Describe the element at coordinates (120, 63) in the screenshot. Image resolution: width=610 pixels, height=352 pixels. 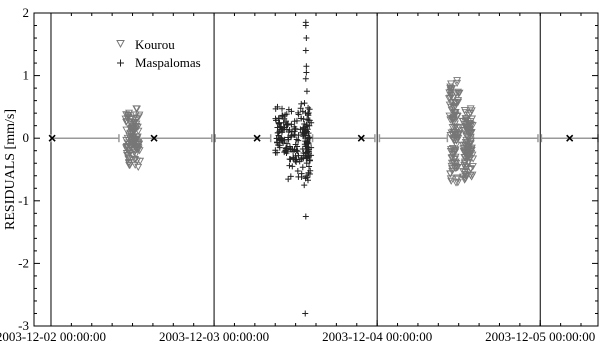
I see `legend-symbol-maspalomas` at that location.